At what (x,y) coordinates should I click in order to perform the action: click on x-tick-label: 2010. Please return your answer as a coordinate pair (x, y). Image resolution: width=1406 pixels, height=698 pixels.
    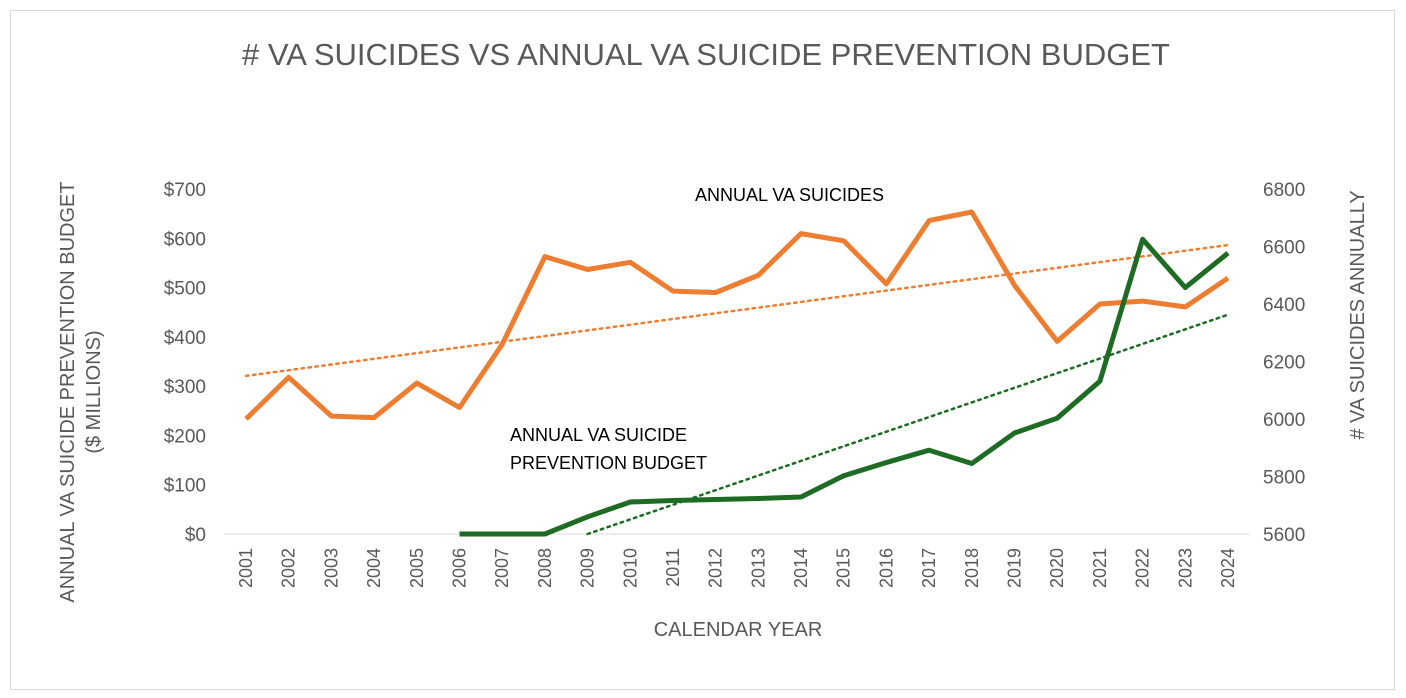
    Looking at the image, I should click on (630, 568).